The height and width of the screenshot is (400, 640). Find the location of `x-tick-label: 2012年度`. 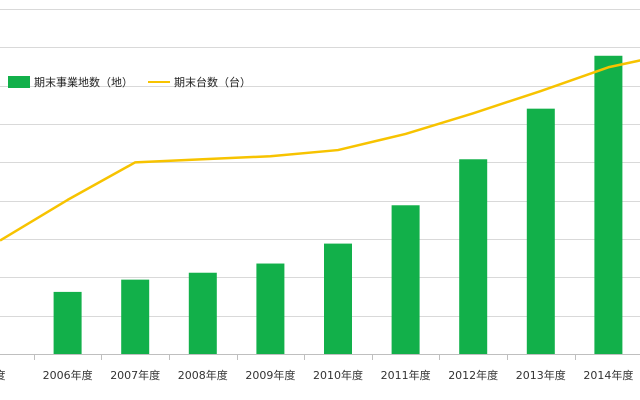

x-tick-label: 2012年度 is located at coordinates (473, 375).